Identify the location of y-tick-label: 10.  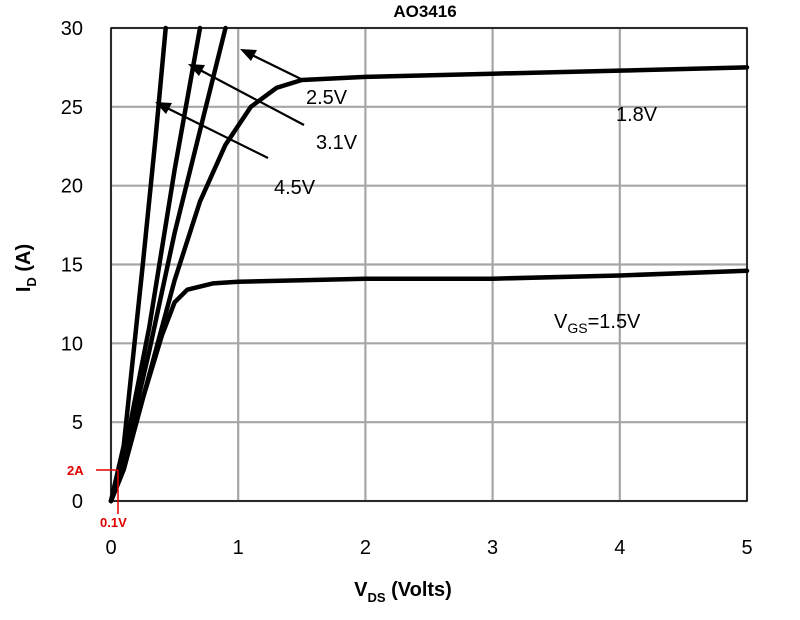
(72, 344).